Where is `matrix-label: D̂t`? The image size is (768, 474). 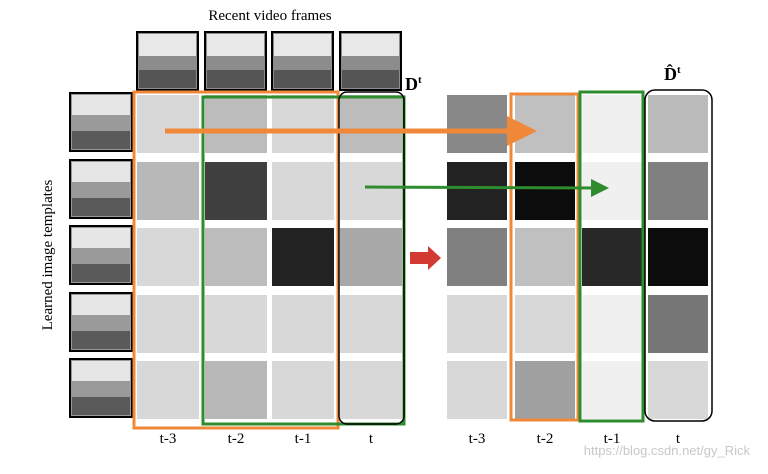 matrix-label: D̂t is located at coordinates (672, 74).